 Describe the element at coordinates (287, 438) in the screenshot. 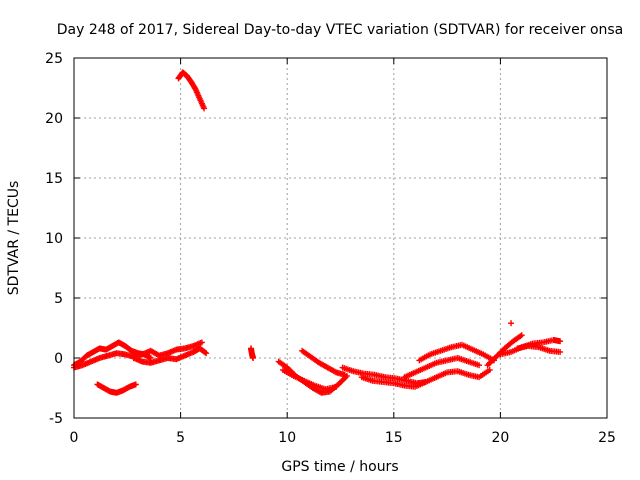

I see `x-tick-label: 10` at that location.